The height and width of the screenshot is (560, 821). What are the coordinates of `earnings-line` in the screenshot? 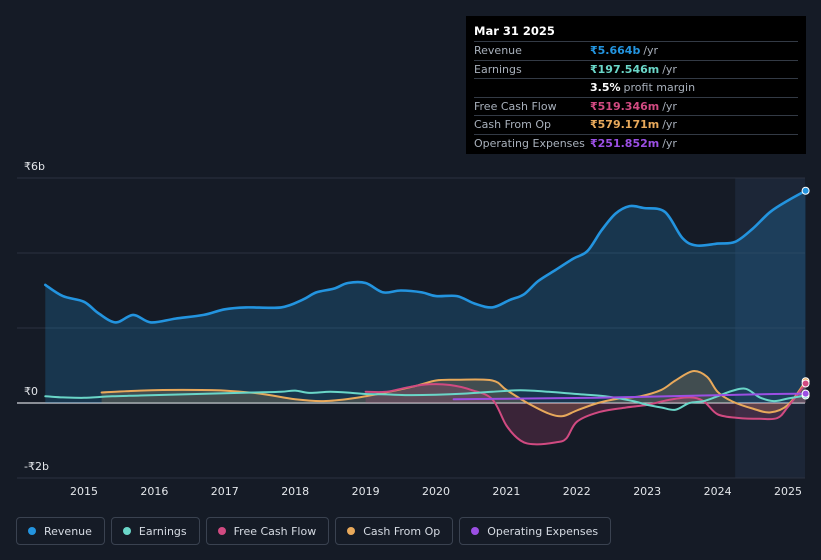 It's located at (425, 399).